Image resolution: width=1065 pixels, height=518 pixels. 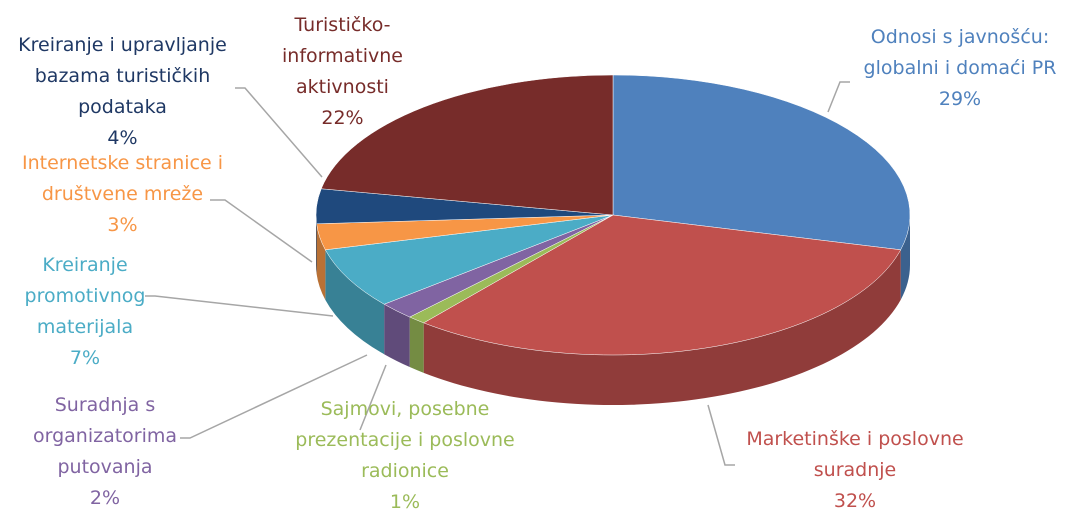 What do you see at coordinates (342, 71) in the screenshot?
I see `slice-label: Turističko-informativne aktivnosti 22%` at bounding box center [342, 71].